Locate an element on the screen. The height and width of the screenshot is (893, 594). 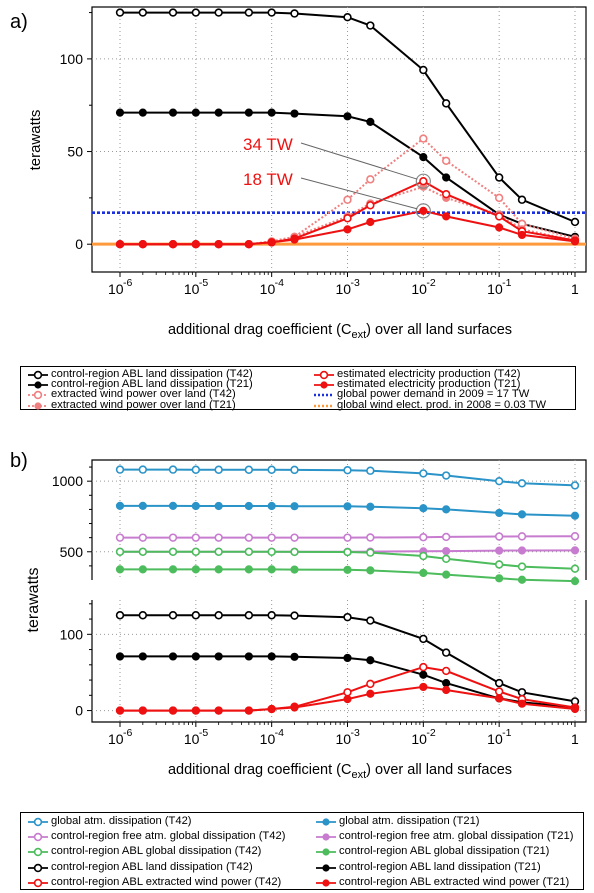
y-tick-label: 0 is located at coordinates (79, 244).